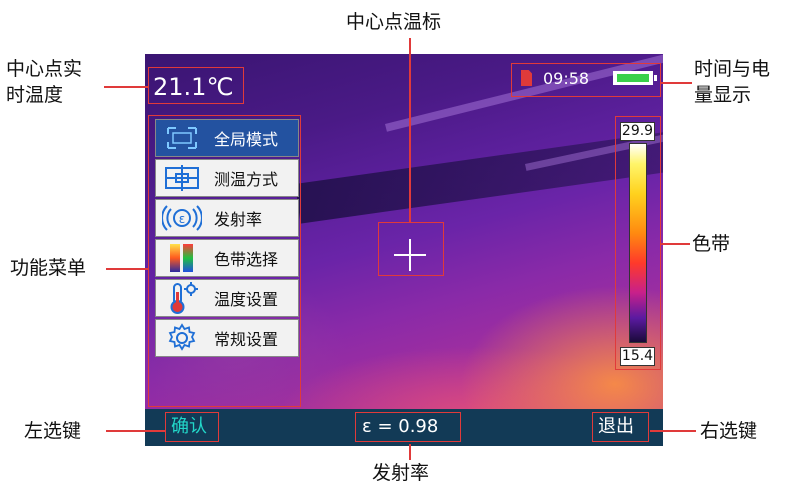 The width and height of the screenshot is (788, 490). I want to click on menu-item-label: 全局模式, so click(246, 139).